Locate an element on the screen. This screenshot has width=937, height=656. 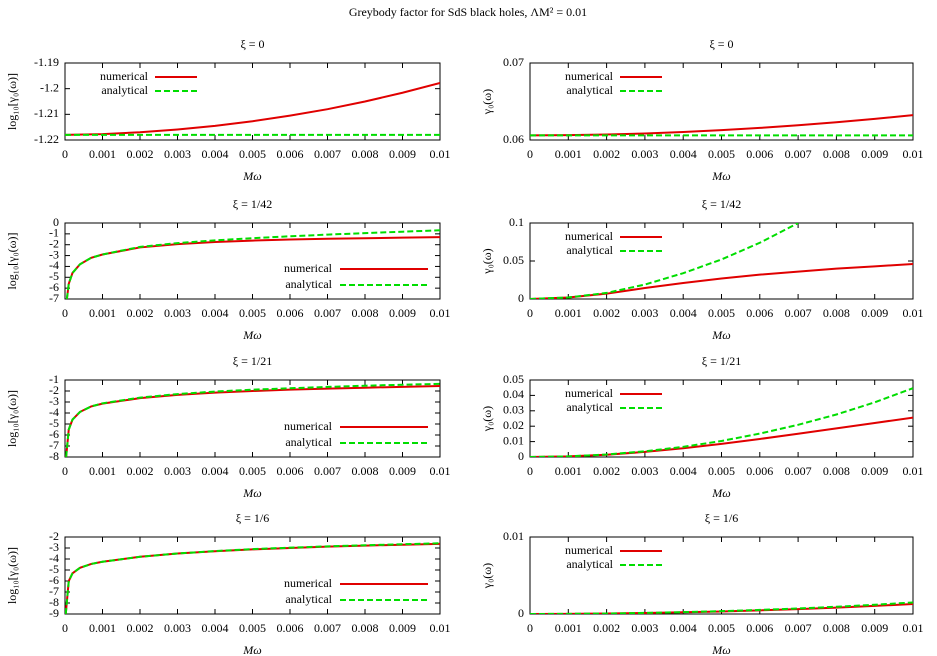
panel-title: ξ = 1/42 is located at coordinates (252, 204).